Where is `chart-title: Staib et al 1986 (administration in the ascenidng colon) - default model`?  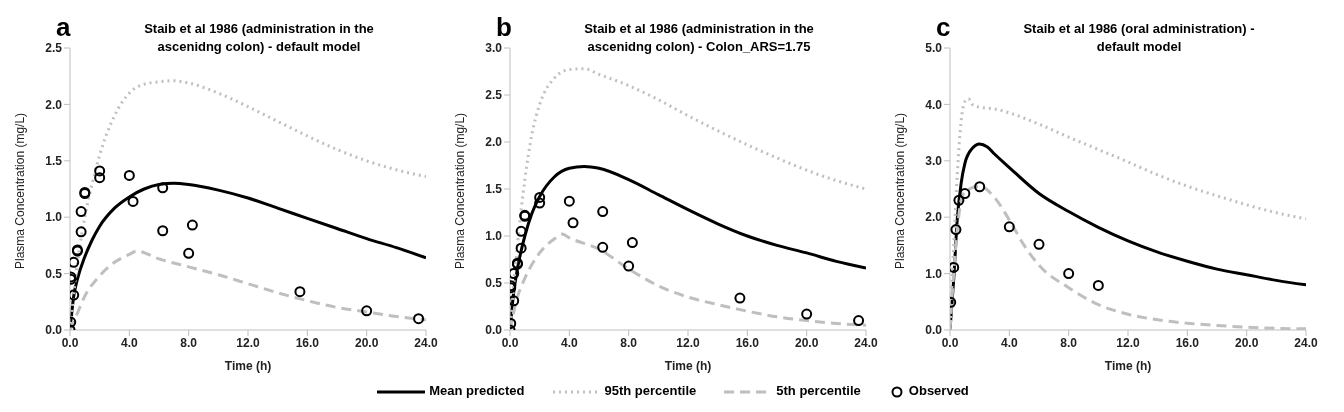 chart-title: Staib et al 1986 (administration in the ascenidng colon) - default model is located at coordinates (259, 38).